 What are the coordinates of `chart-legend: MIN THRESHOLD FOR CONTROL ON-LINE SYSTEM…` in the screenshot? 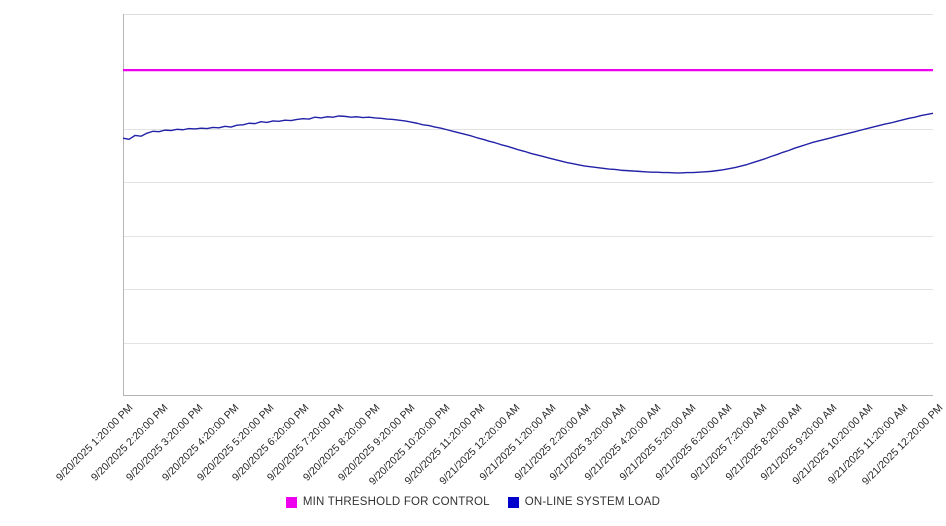 It's located at (473, 502).